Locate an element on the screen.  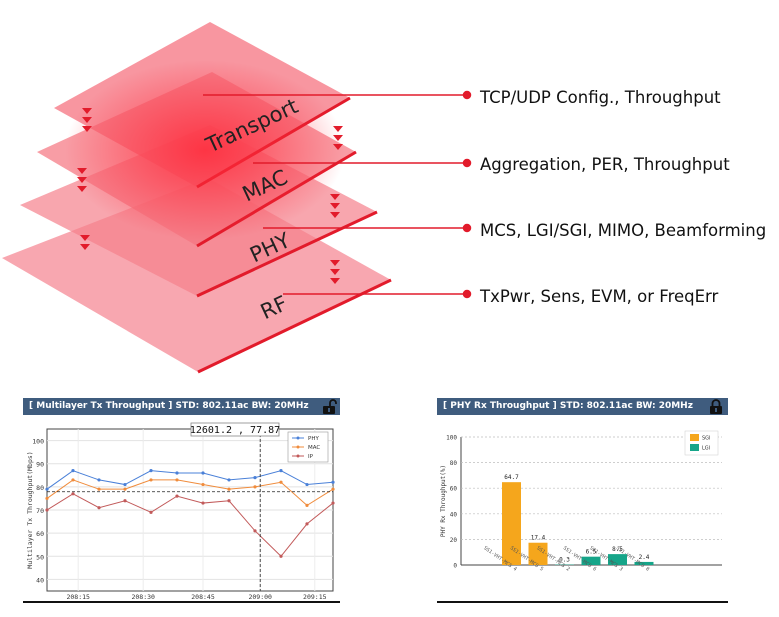
y-tick-label-3: 60 is located at coordinates (454, 489).